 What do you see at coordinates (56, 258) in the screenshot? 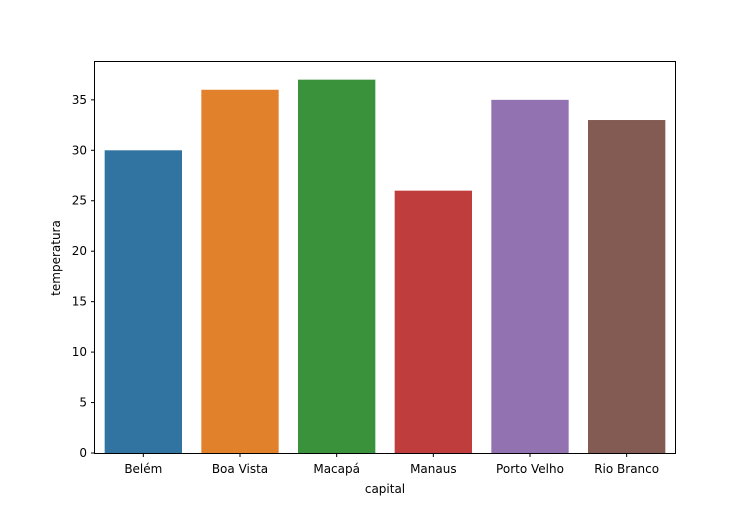
I see `y-axis-label: temperatura` at bounding box center [56, 258].